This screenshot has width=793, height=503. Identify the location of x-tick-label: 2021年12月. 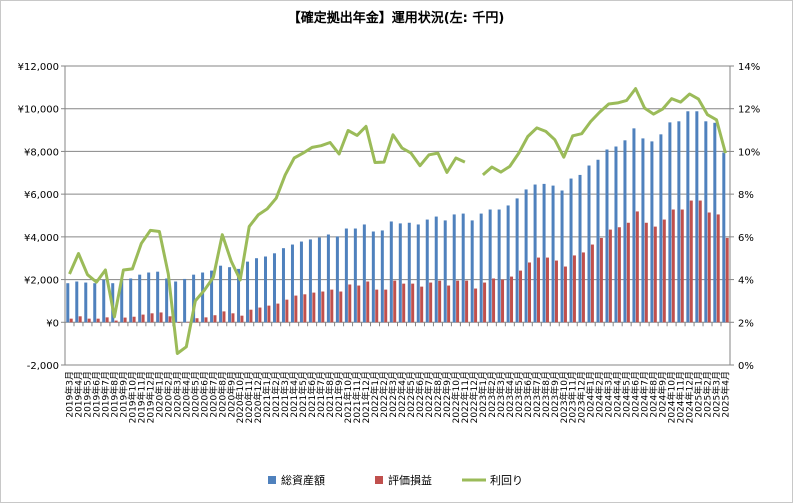
(366, 397).